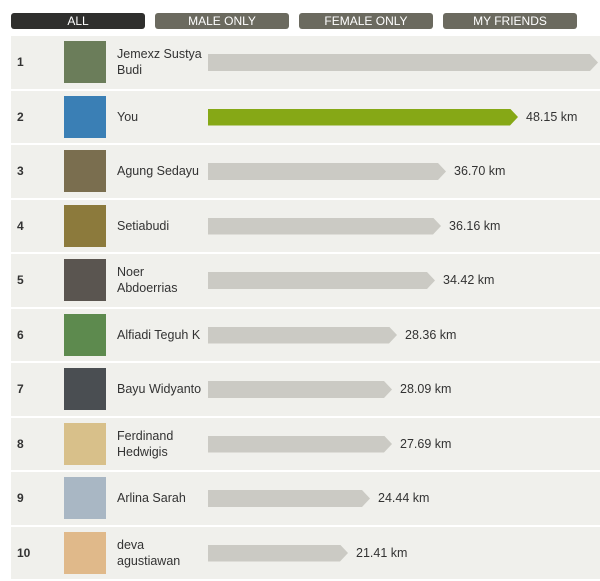 This screenshot has height=581, width=600. Describe the element at coordinates (381, 553) in the screenshot. I see `distance-value: 21.41 km` at that location.